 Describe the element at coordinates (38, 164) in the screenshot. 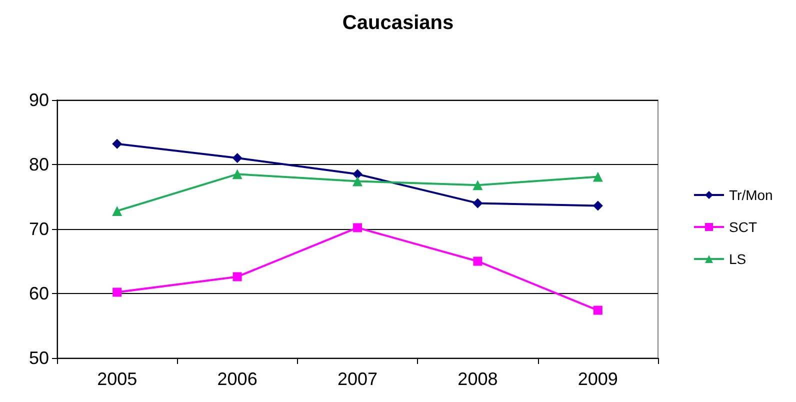

I see `y-tick-label: 80` at that location.